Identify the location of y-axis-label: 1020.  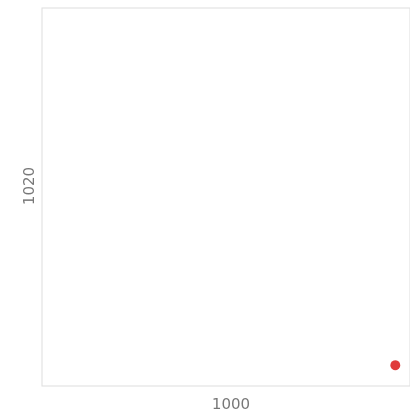
(29, 186).